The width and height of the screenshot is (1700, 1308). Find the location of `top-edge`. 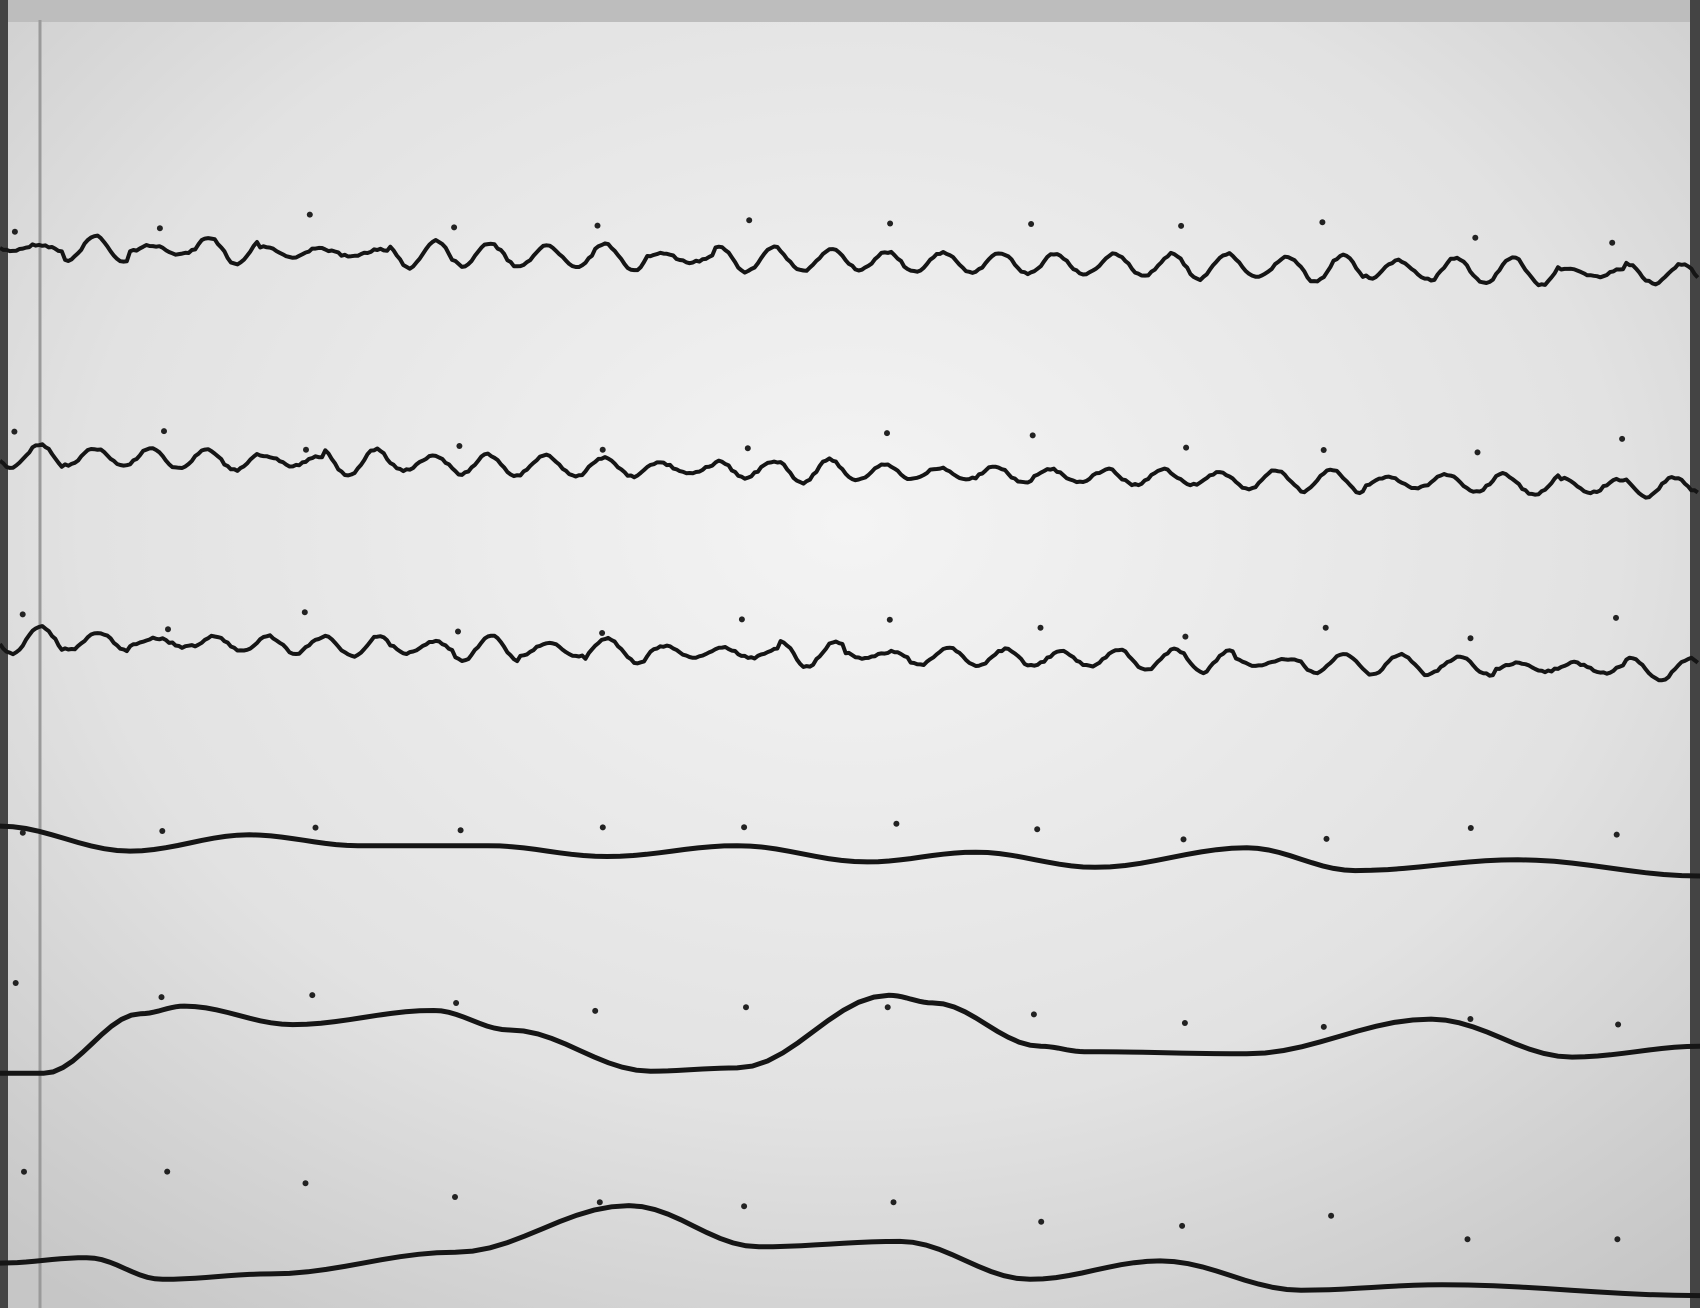

top-edge is located at coordinates (850, 11).